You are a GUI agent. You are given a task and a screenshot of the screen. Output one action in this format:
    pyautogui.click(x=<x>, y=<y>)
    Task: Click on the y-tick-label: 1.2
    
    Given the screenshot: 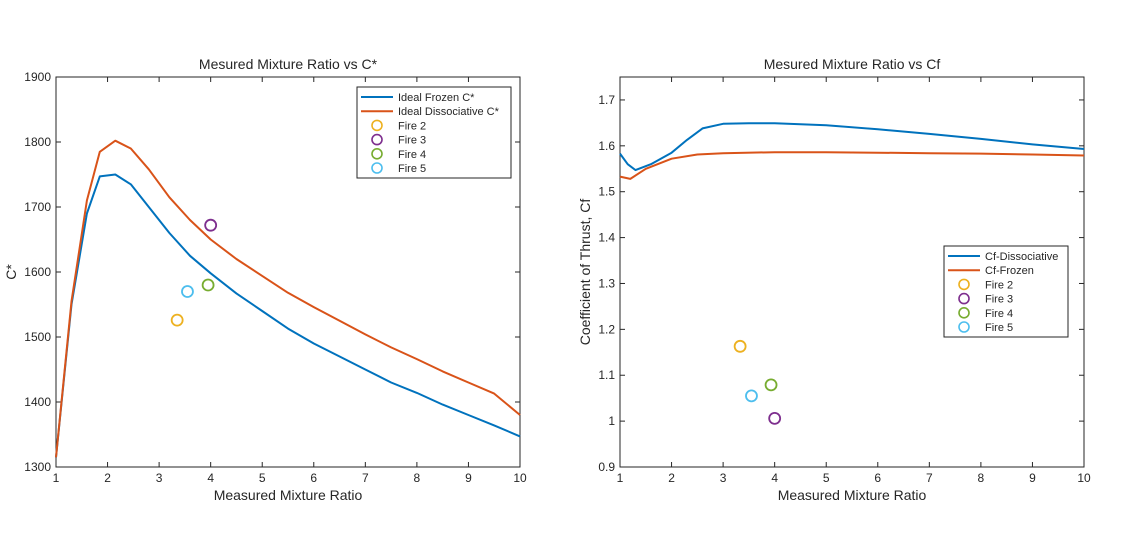 What is the action you would take?
    pyautogui.click(x=606, y=329)
    